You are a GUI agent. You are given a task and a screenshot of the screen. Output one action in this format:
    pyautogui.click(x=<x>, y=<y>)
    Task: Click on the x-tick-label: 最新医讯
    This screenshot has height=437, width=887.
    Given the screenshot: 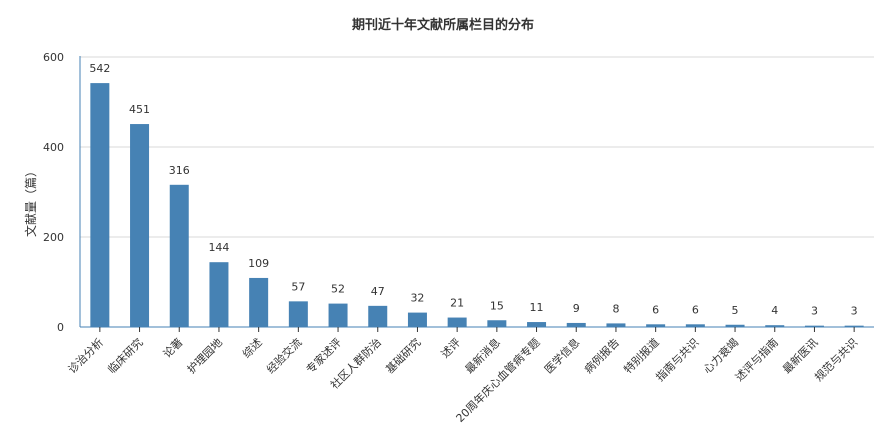 What is the action you would take?
    pyautogui.click(x=800, y=355)
    